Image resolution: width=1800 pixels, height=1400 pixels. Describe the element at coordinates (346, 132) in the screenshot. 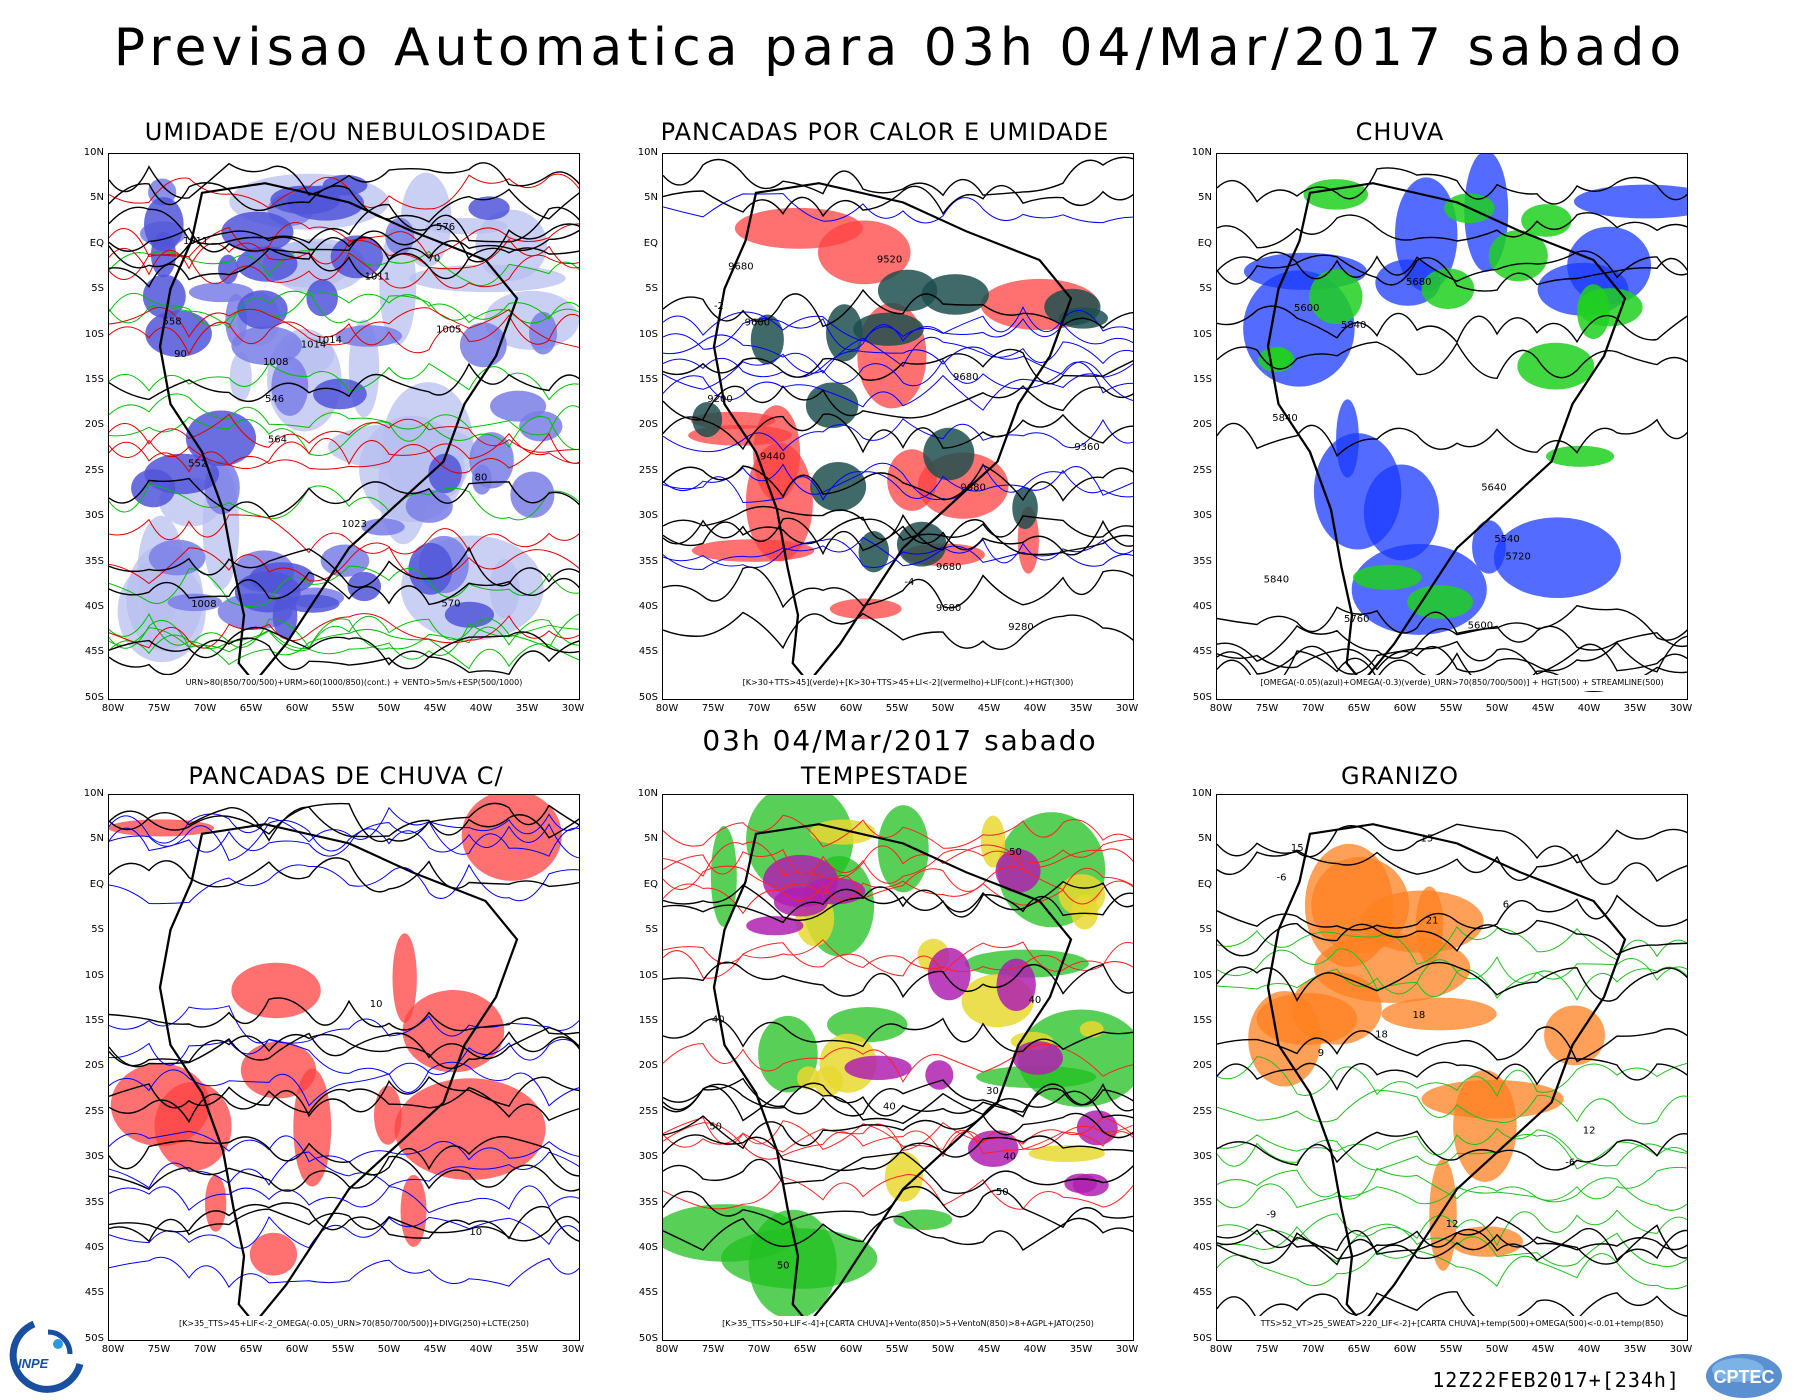

I see `panel-title: UMIDADE E/OU NEBULOSIDADE` at that location.